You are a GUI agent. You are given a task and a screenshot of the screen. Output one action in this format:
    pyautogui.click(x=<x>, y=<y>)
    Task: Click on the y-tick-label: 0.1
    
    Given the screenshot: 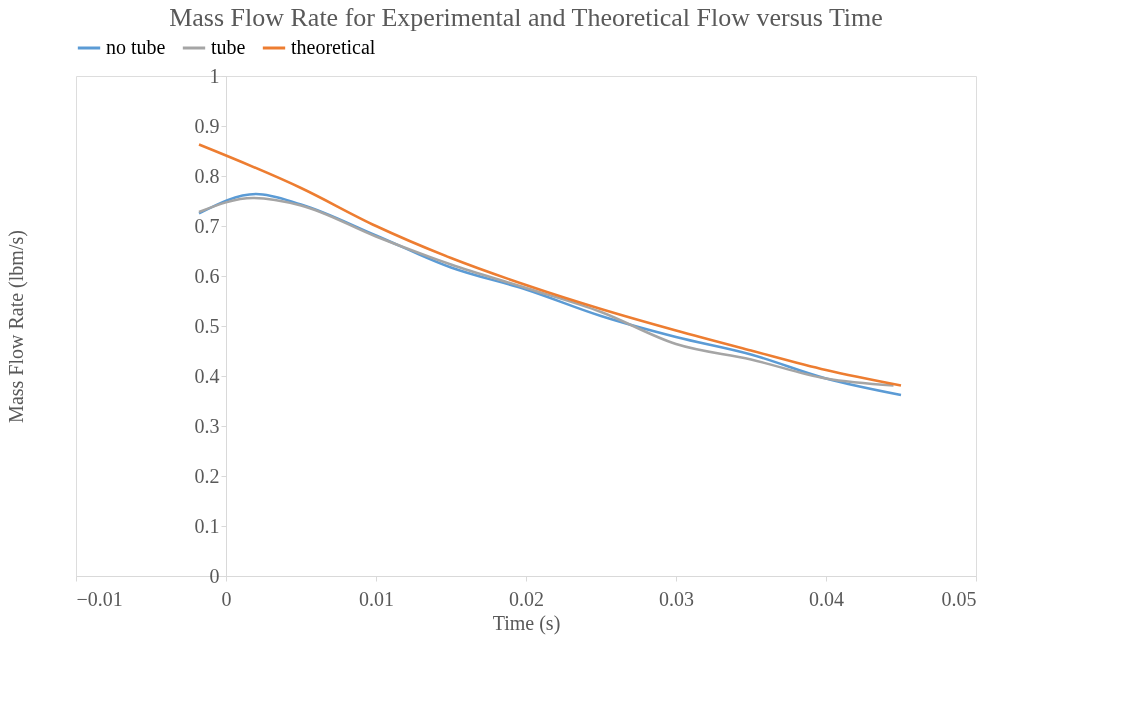 What is the action you would take?
    pyautogui.click(x=207, y=525)
    